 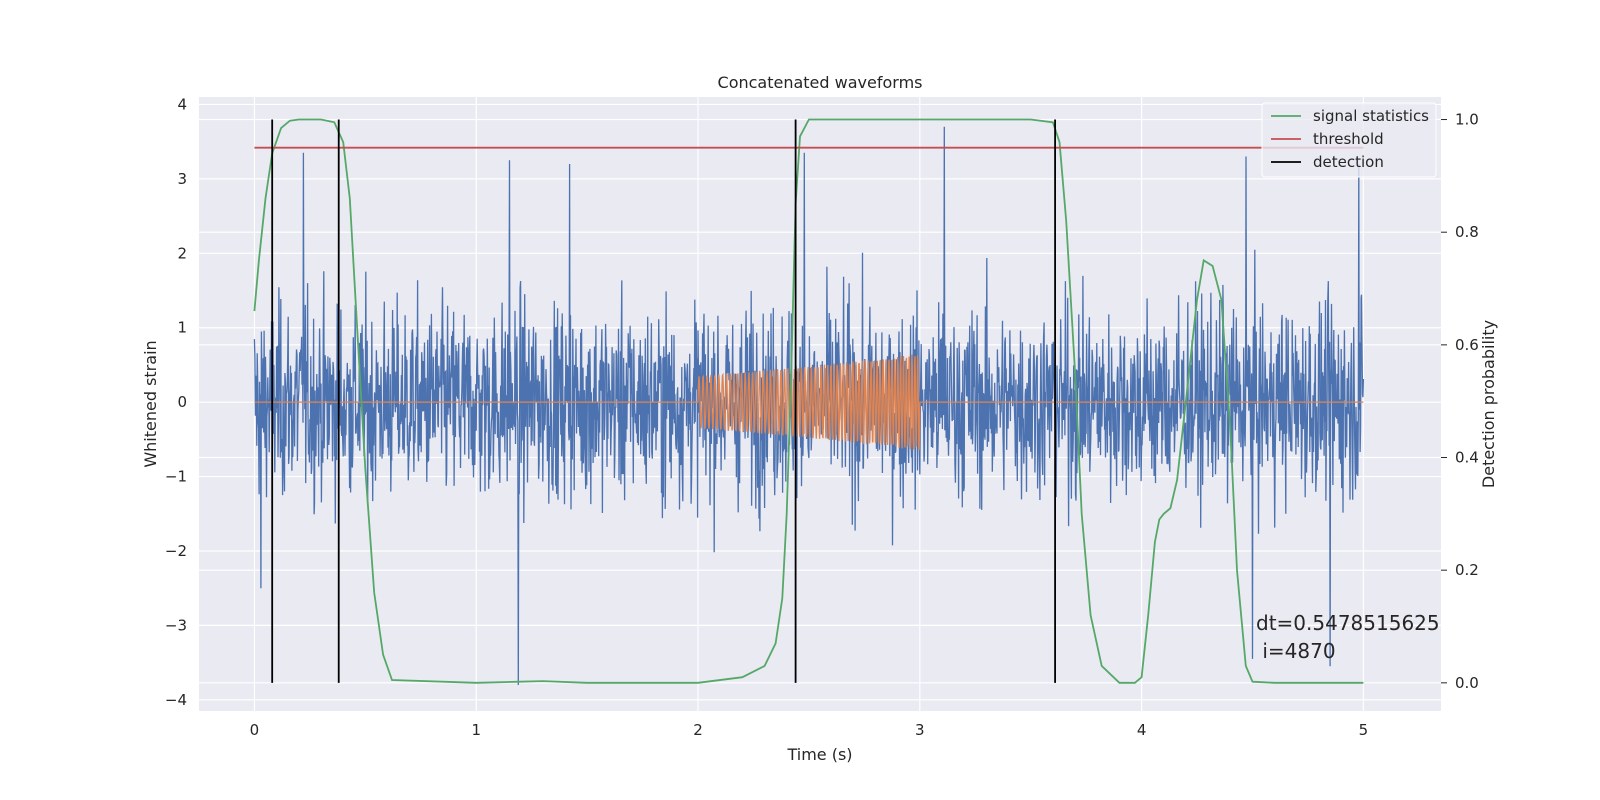 What do you see at coordinates (150, 403) in the screenshot?
I see `y-axis-label: Whitened strain` at bounding box center [150, 403].